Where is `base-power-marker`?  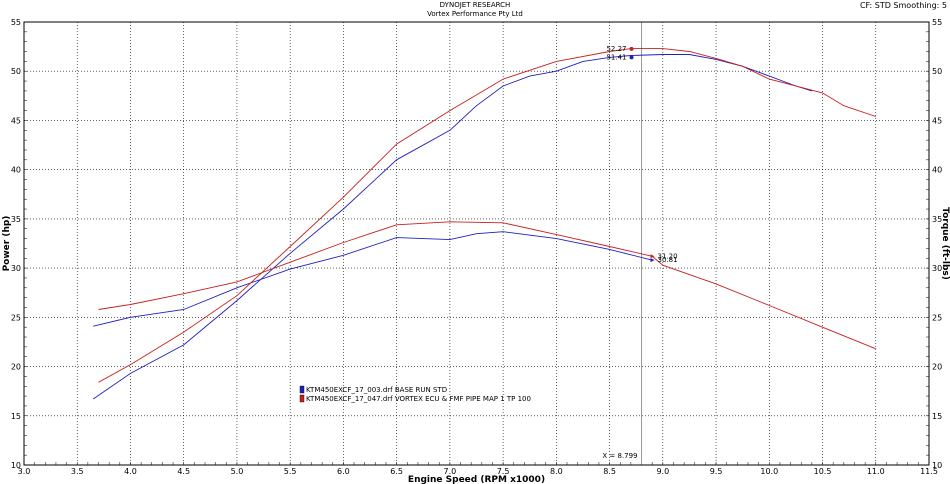
base-power-marker is located at coordinates (631, 57).